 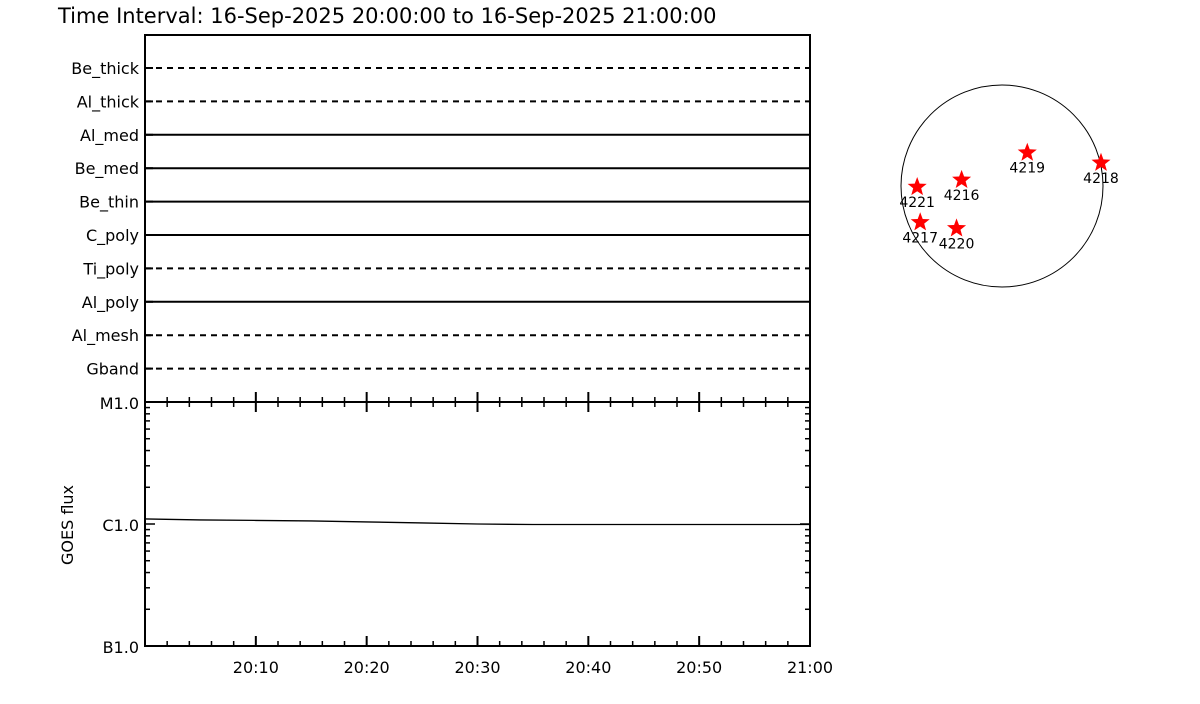 I want to click on filter-label: C_poly, so click(x=112, y=236).